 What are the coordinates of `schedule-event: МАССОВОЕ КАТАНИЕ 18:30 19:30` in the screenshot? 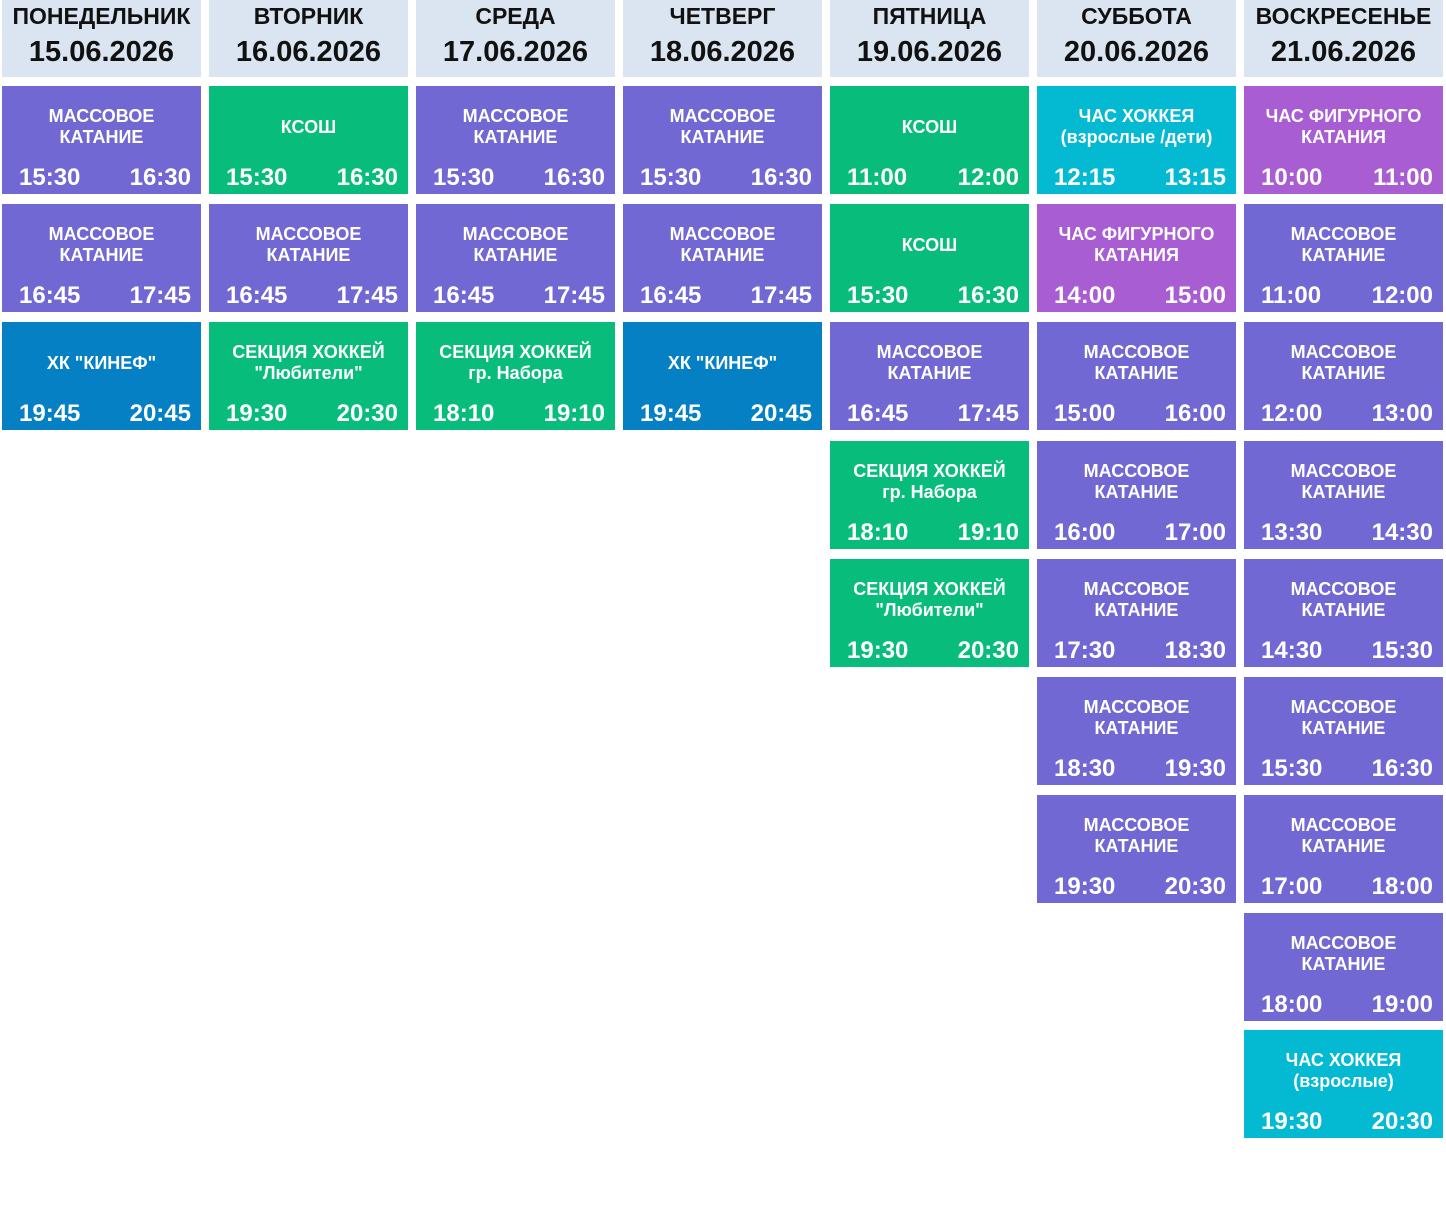 It's located at (1136, 731).